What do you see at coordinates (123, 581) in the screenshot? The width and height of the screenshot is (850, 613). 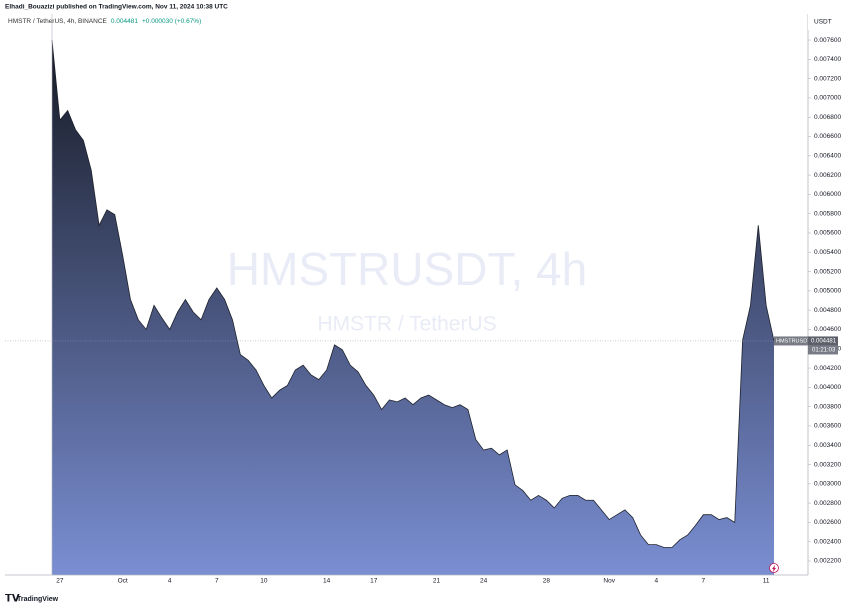 I see `x-tick-label: Oct` at bounding box center [123, 581].